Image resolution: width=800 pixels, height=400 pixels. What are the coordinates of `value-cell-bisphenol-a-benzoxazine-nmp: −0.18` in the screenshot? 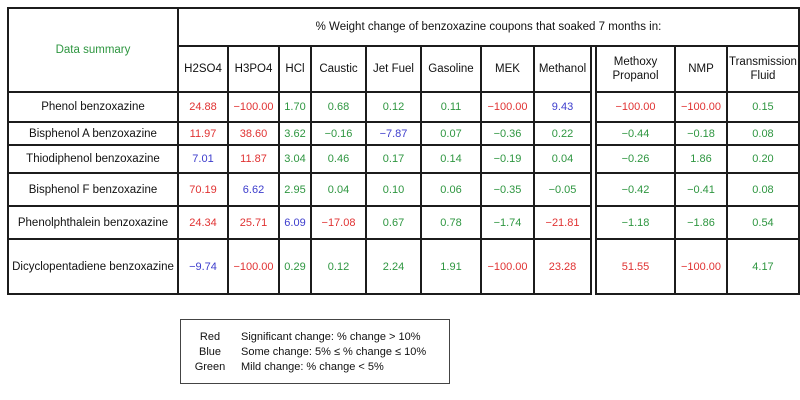 It's located at (701, 133).